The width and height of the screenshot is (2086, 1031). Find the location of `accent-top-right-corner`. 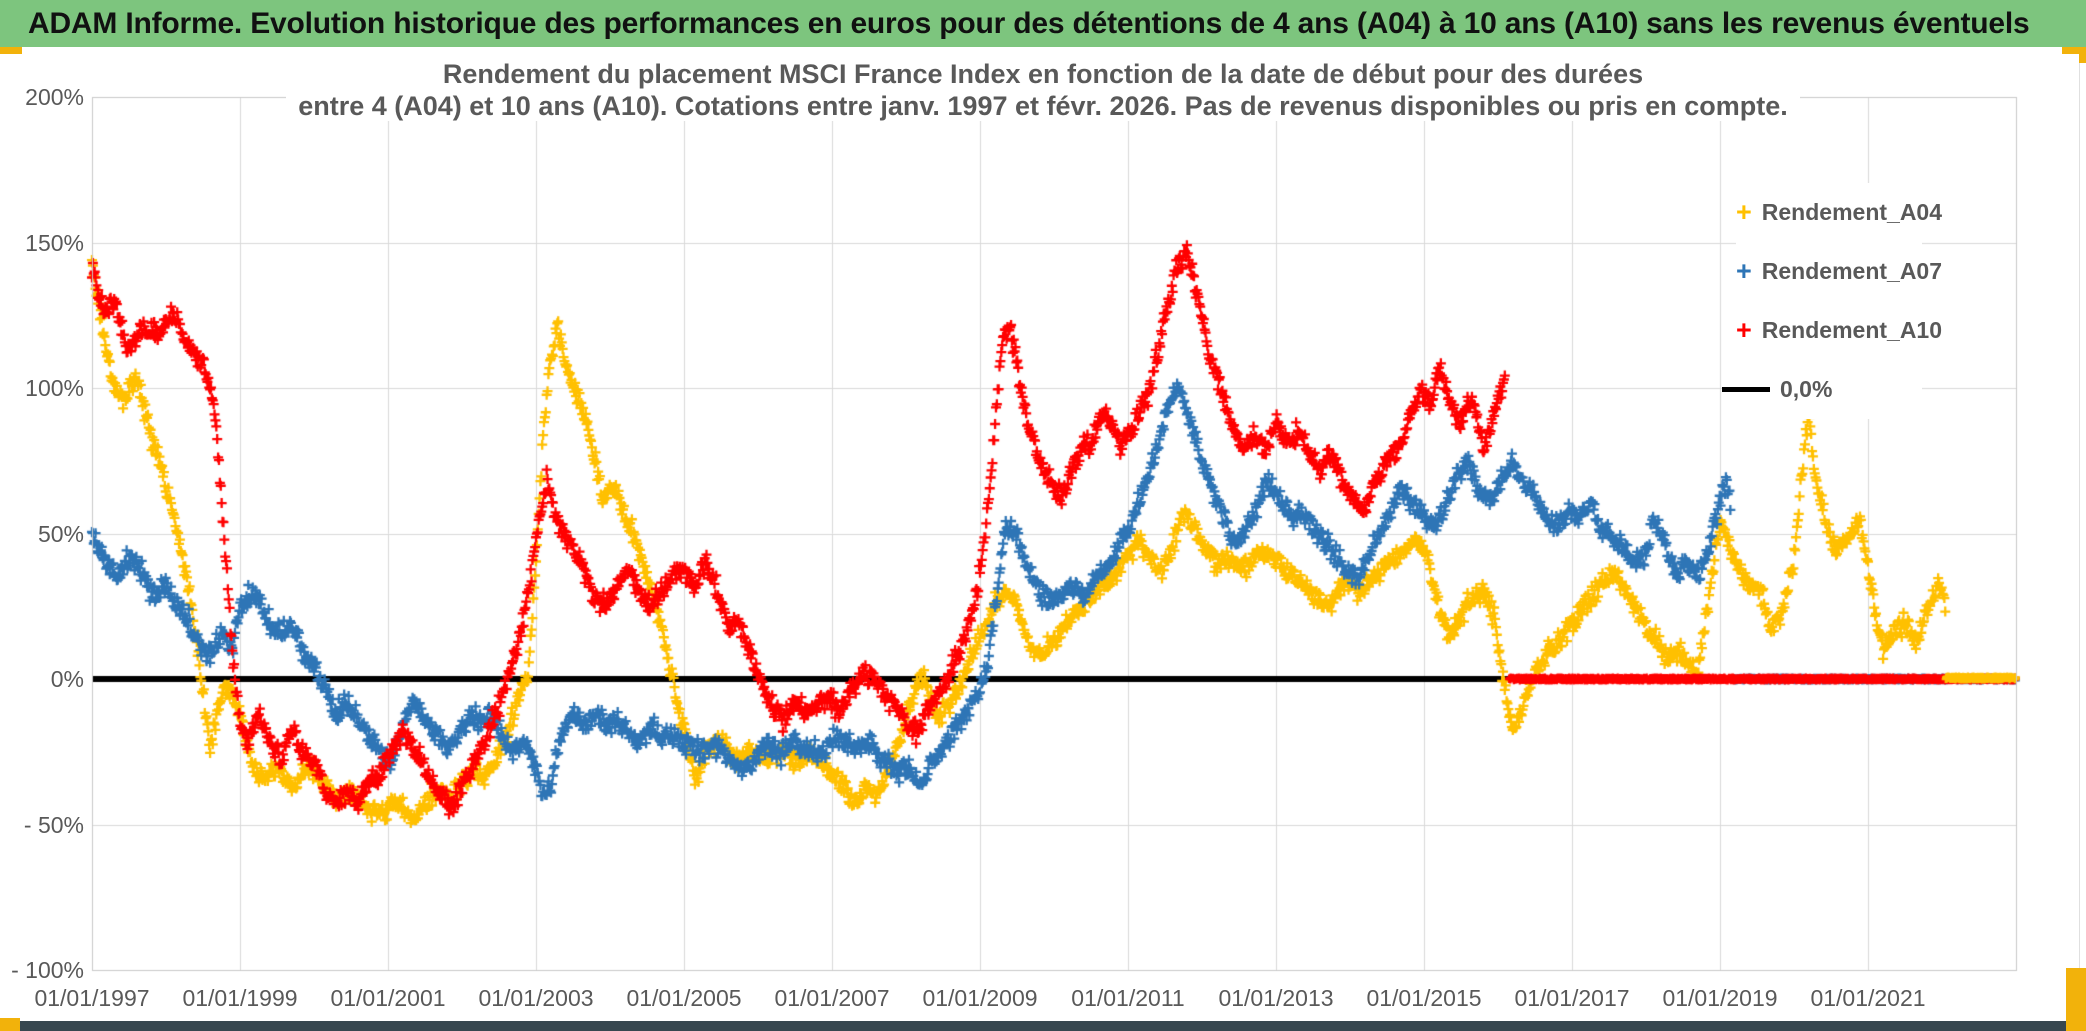

accent-top-right-corner is located at coordinates (2082, 55).